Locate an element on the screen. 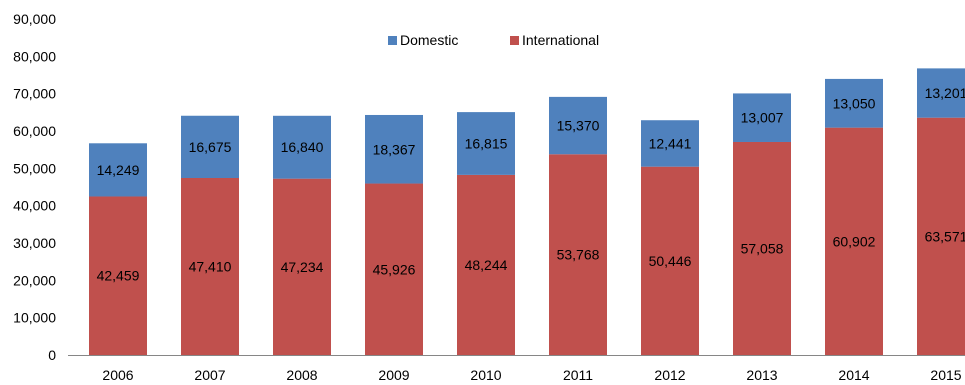 The height and width of the screenshot is (385, 965). data-label-domestic-2014: 13,050 is located at coordinates (854, 103).